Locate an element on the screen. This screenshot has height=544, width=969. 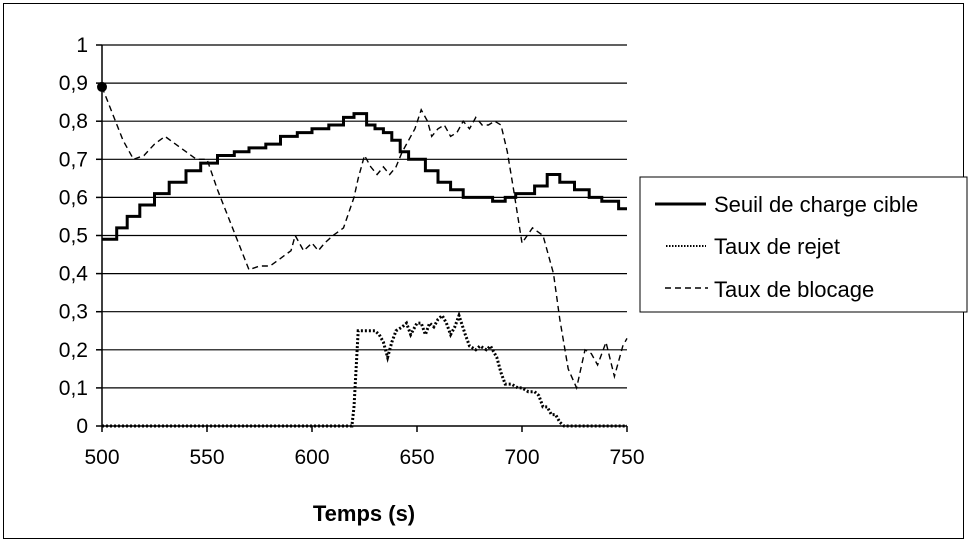
y-tick-labels: 0 0,1 0,2 0,3 0,4 0,5 0,6 0,7 0,8 0,9 1 is located at coordinates (74, 236).